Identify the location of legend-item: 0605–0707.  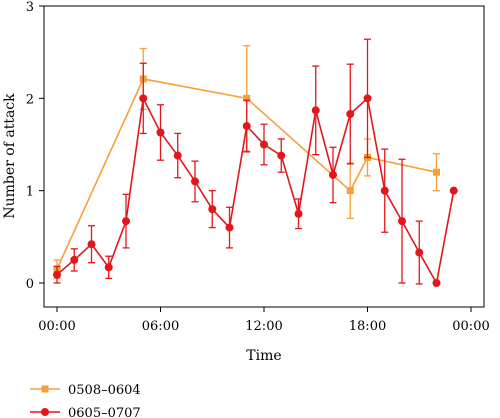
(85, 412).